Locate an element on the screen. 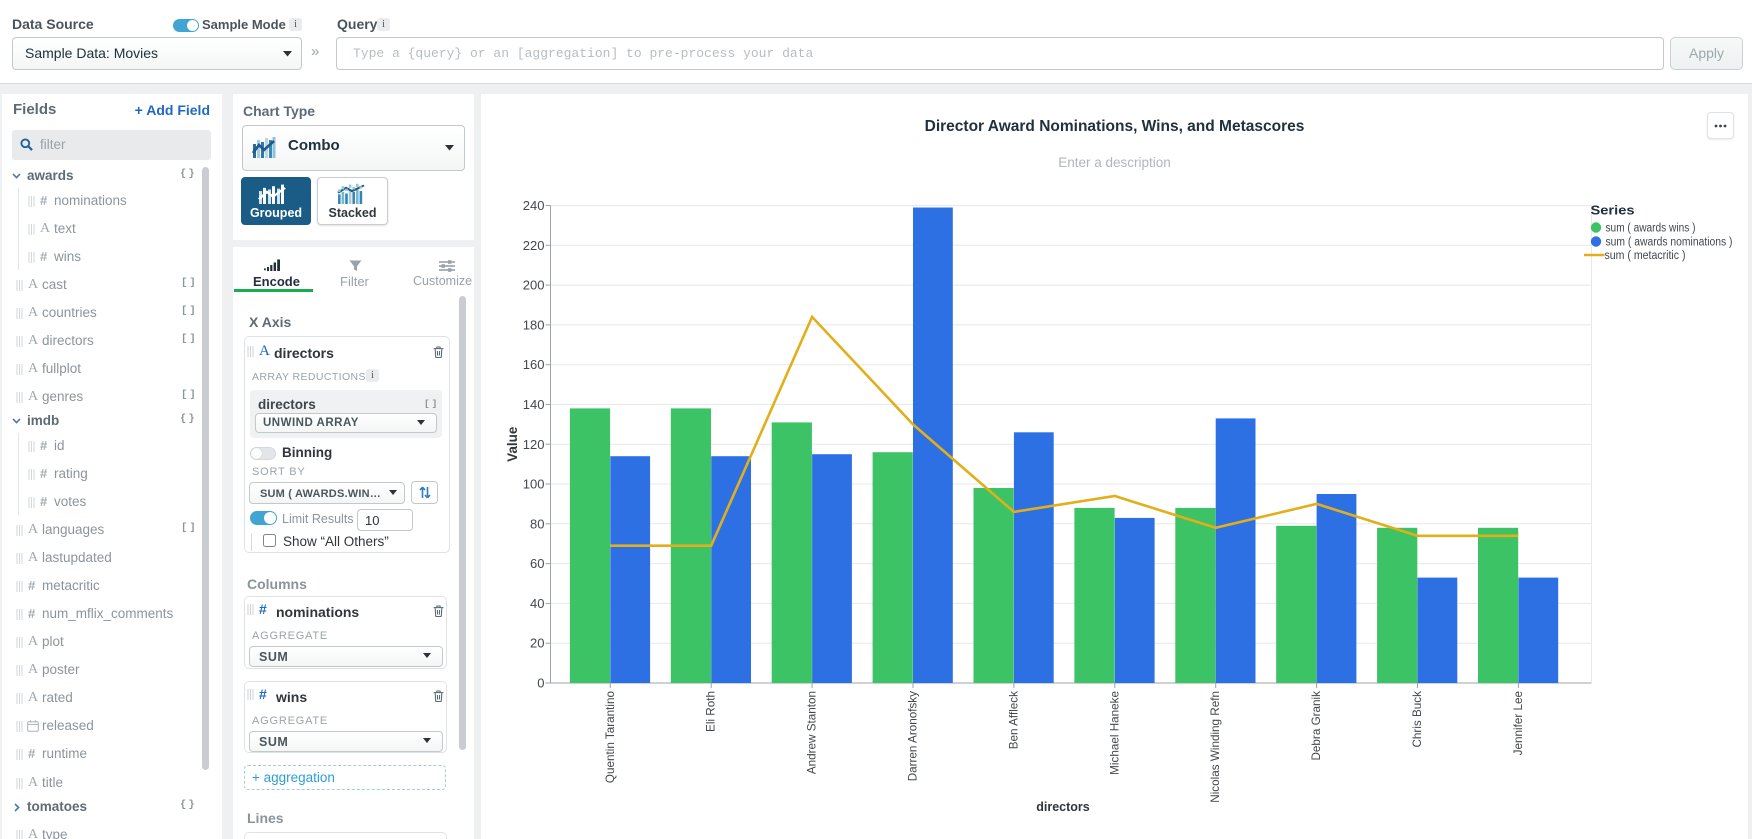 This screenshot has height=839, width=1752. svg-text: Michael Haneke is located at coordinates (1114, 733).